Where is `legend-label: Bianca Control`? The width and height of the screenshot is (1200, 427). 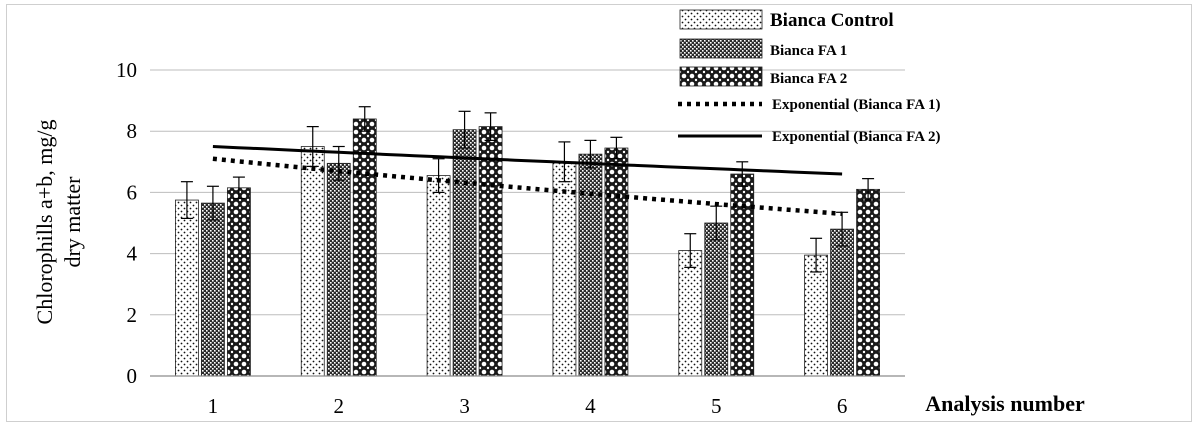
legend-label: Bianca Control is located at coordinates (832, 20).